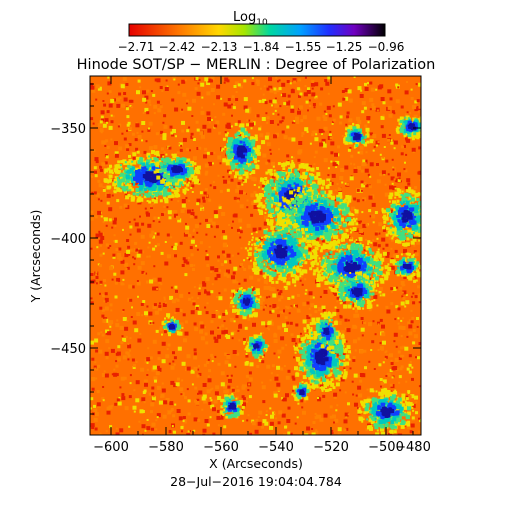 Image resolution: width=512 pixels, height=512 pixels. What do you see at coordinates (413, 447) in the screenshot?
I see `x-tick-label-480: −480` at bounding box center [413, 447].